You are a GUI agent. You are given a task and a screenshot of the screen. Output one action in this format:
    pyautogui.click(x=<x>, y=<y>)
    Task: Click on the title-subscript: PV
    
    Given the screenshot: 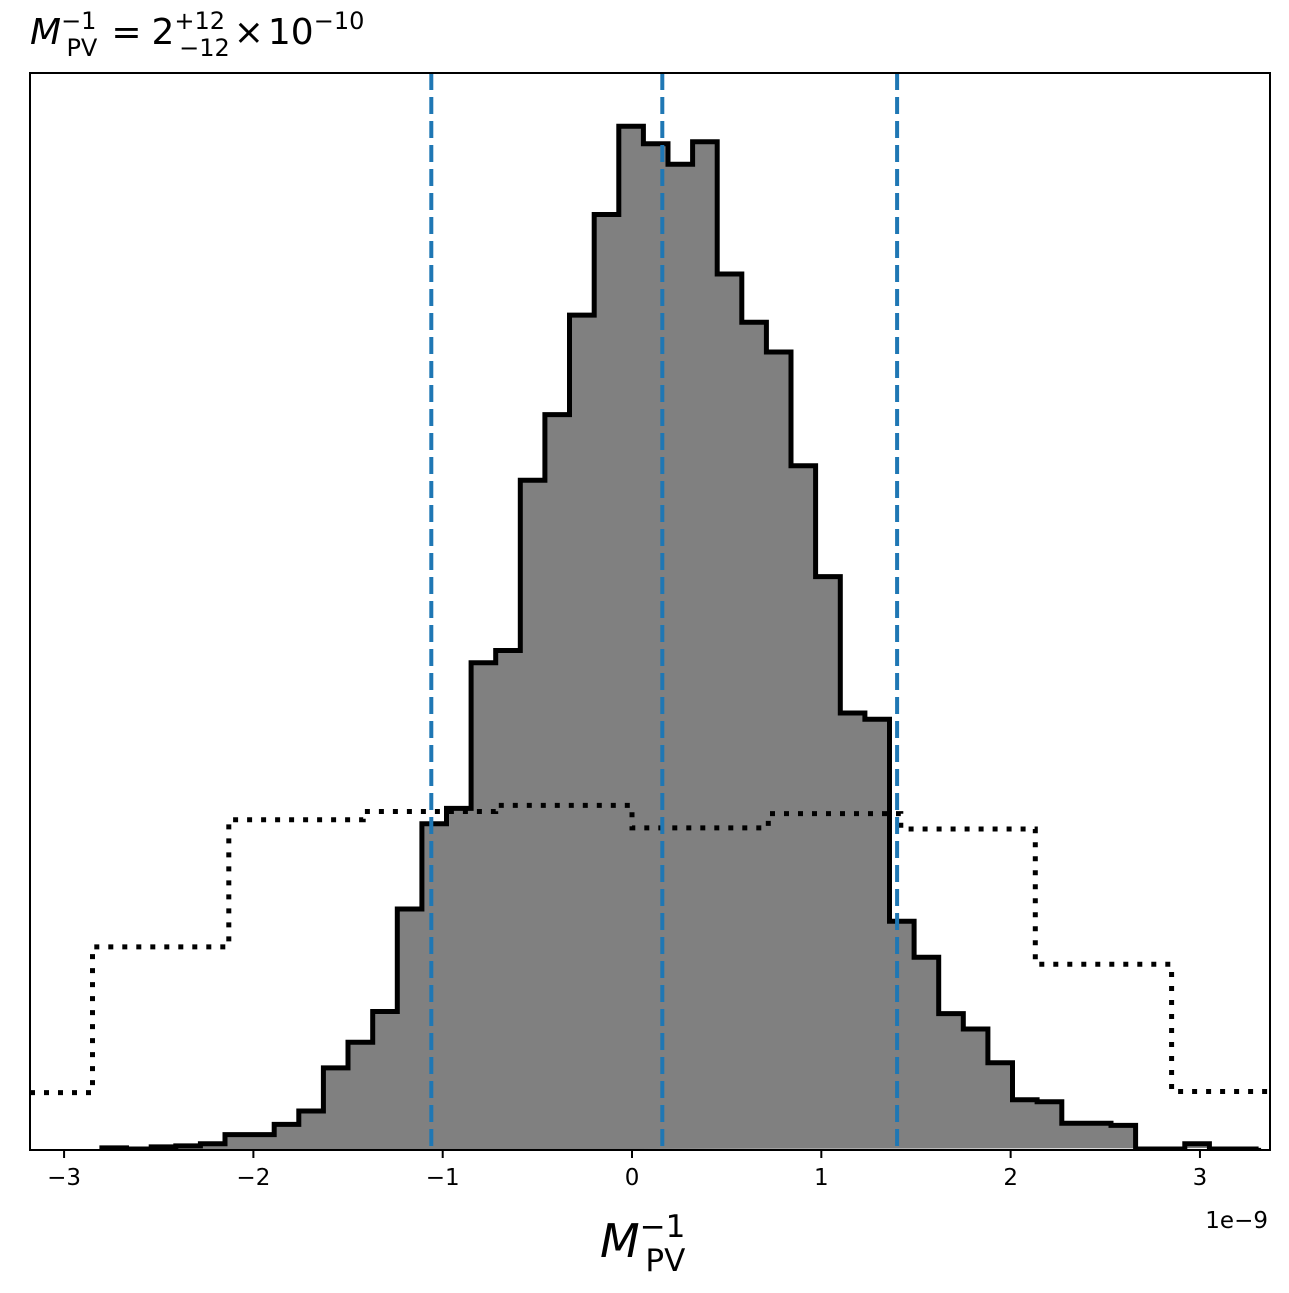 What is the action you would take?
    pyautogui.click(x=81, y=48)
    